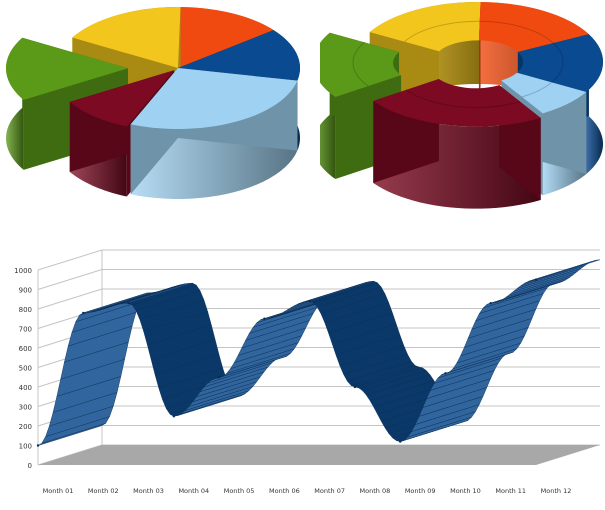  What do you see at coordinates (58, 491) in the screenshot?
I see `x-tick-label: Month 01` at bounding box center [58, 491].